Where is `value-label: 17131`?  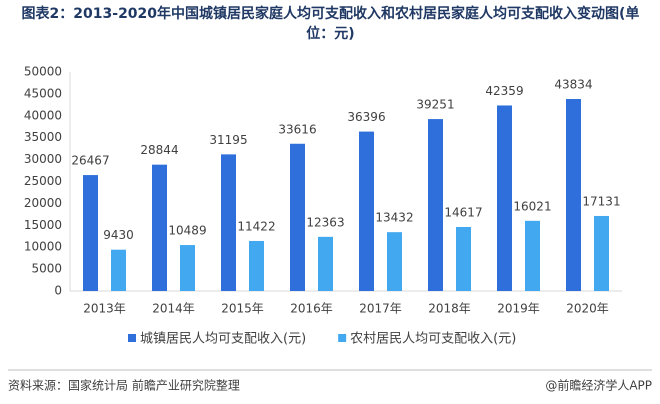
value-label: 17131 is located at coordinates (601, 201).